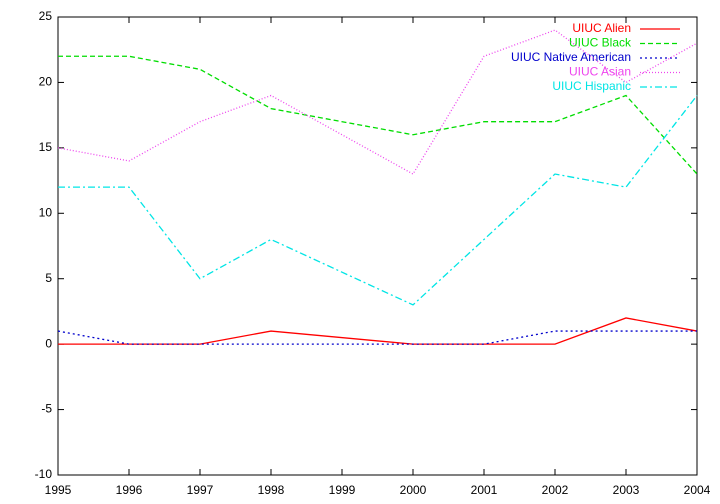 Image resolution: width=720 pixels, height=504 pixels. Describe the element at coordinates (600, 43) in the screenshot. I see `legend-label: UIUC Black` at that location.